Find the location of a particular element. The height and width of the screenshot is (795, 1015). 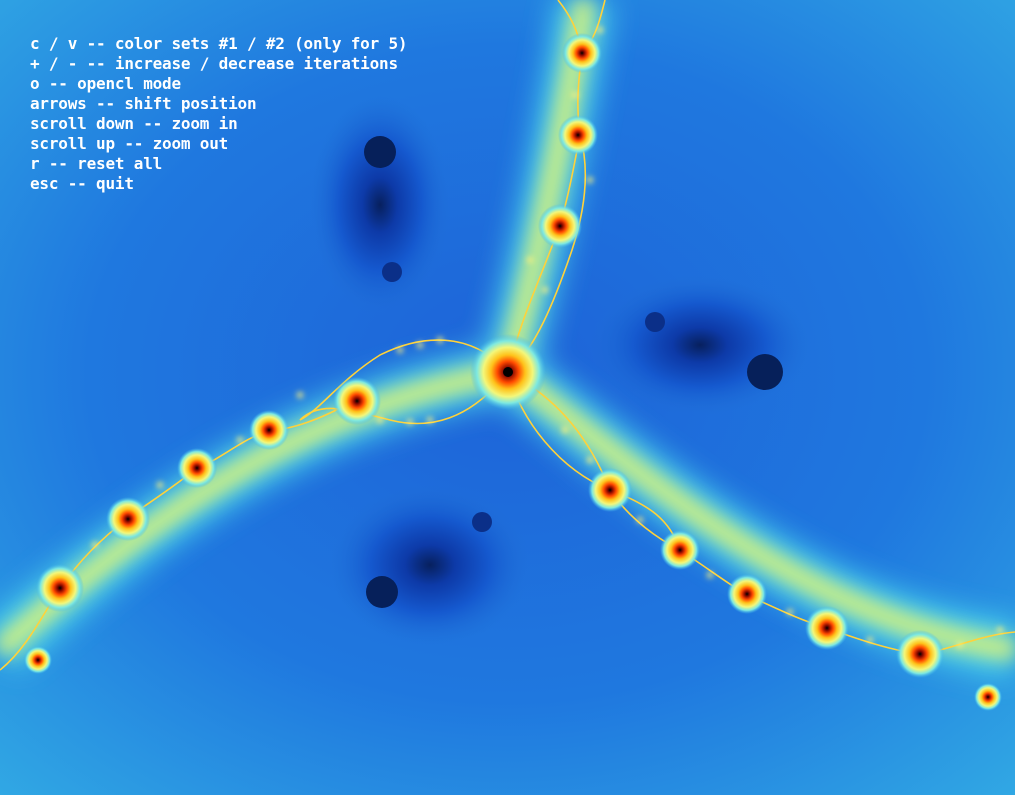

help-line: scroll up -- zoom out is located at coordinates (129, 143).